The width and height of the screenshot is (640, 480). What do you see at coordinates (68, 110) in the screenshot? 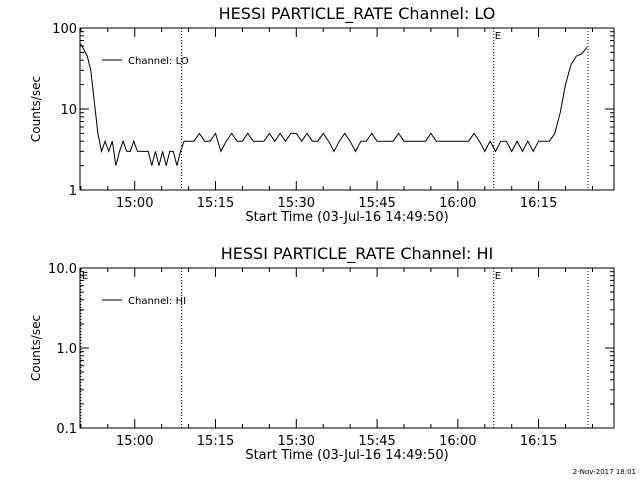
I see `y-tick-label: 10` at bounding box center [68, 110].